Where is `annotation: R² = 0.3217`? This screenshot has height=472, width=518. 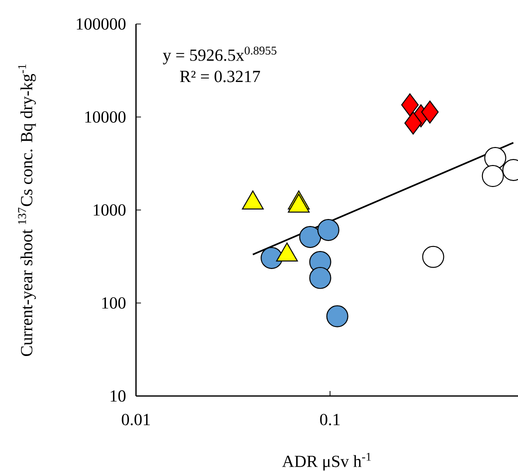 annotation: R² = 0.3217 is located at coordinates (220, 76).